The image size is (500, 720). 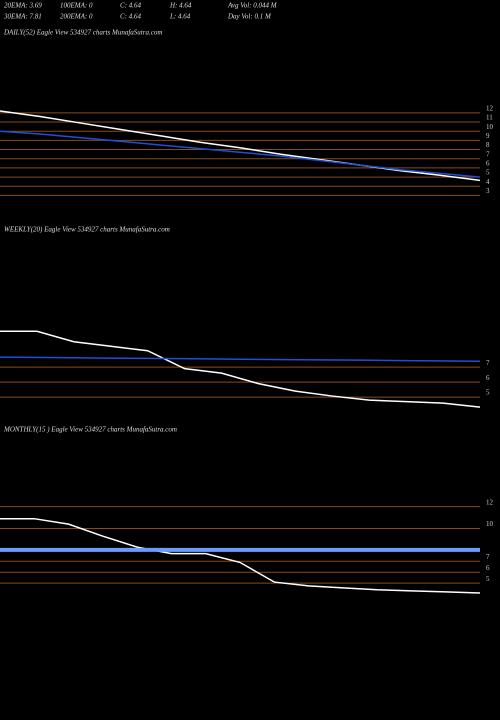 I want to click on header-stat: 30EMA: 7.81, so click(x=22, y=17).